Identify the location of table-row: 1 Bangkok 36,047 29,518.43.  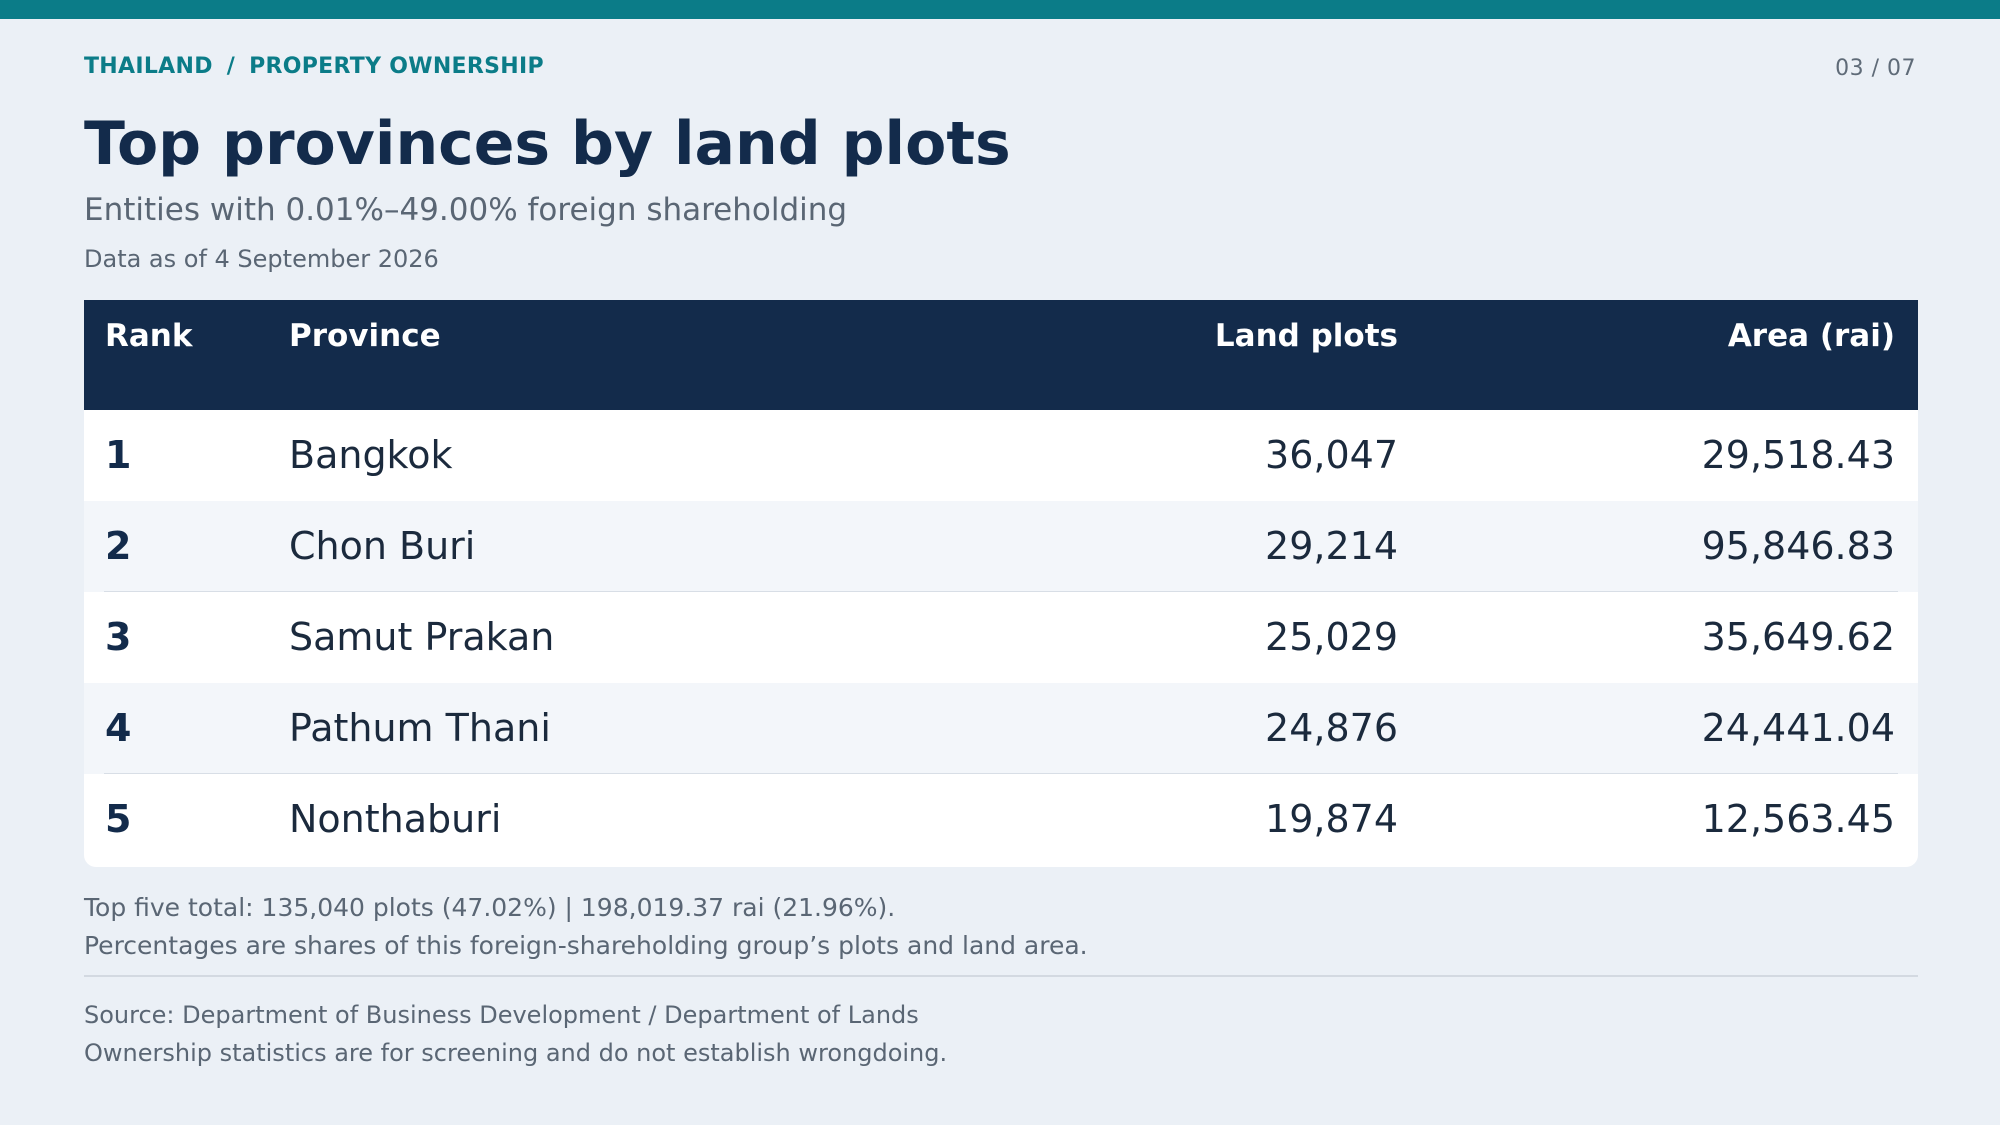
(1001, 455).